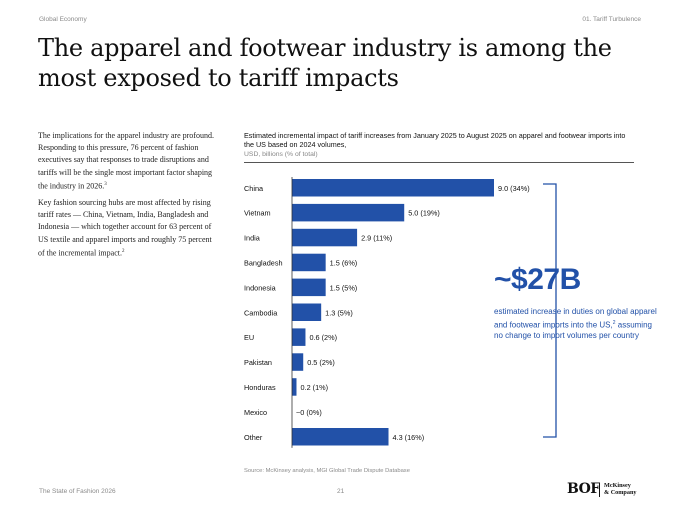  What do you see at coordinates (439, 162) in the screenshot?
I see `chart-title-rule` at bounding box center [439, 162].